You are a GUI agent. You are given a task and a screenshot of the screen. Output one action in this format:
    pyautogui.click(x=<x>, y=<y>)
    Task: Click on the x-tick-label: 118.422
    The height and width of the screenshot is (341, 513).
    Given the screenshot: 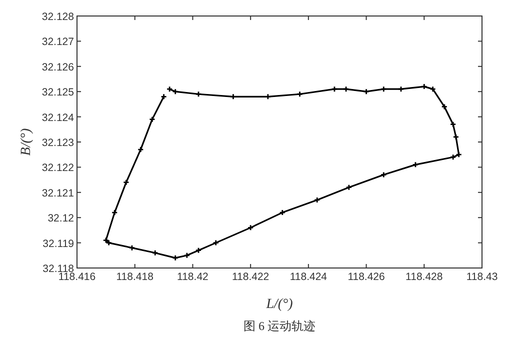 What is the action you would take?
    pyautogui.click(x=251, y=277)
    